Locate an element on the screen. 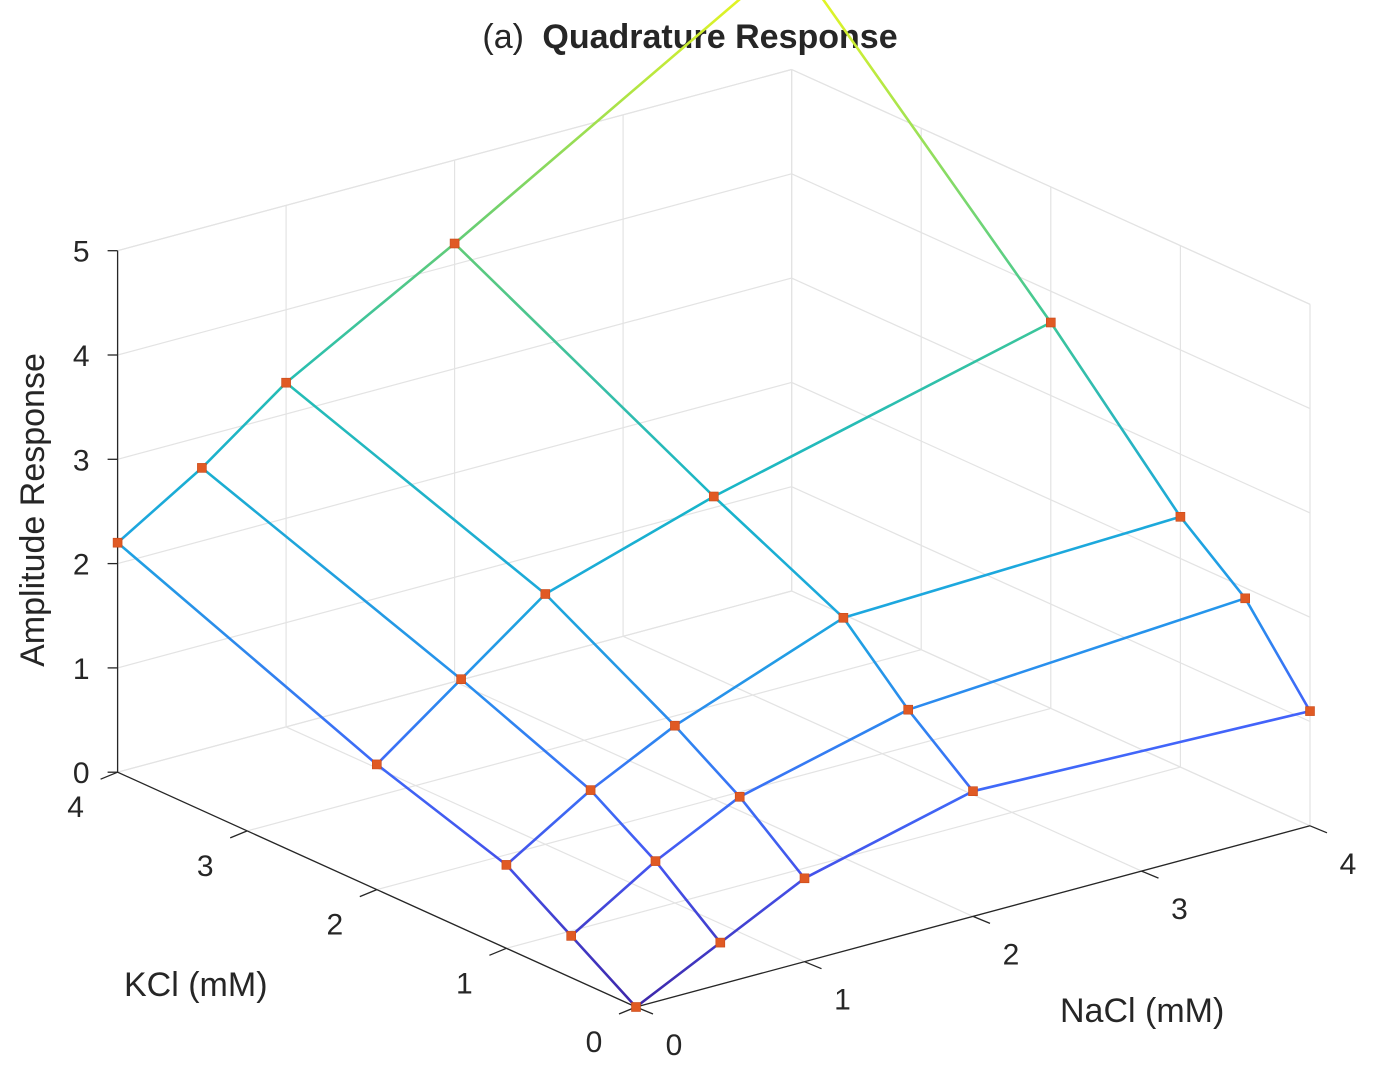 The height and width of the screenshot is (1080, 1382). y-tick-label: 1 is located at coordinates (464, 983).